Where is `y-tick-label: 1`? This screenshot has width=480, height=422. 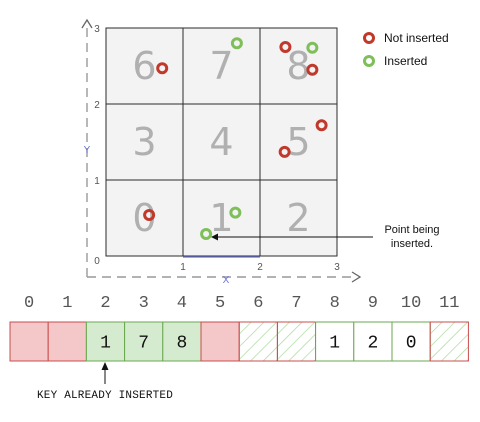
y-tick-label: 1 is located at coordinates (97, 181).